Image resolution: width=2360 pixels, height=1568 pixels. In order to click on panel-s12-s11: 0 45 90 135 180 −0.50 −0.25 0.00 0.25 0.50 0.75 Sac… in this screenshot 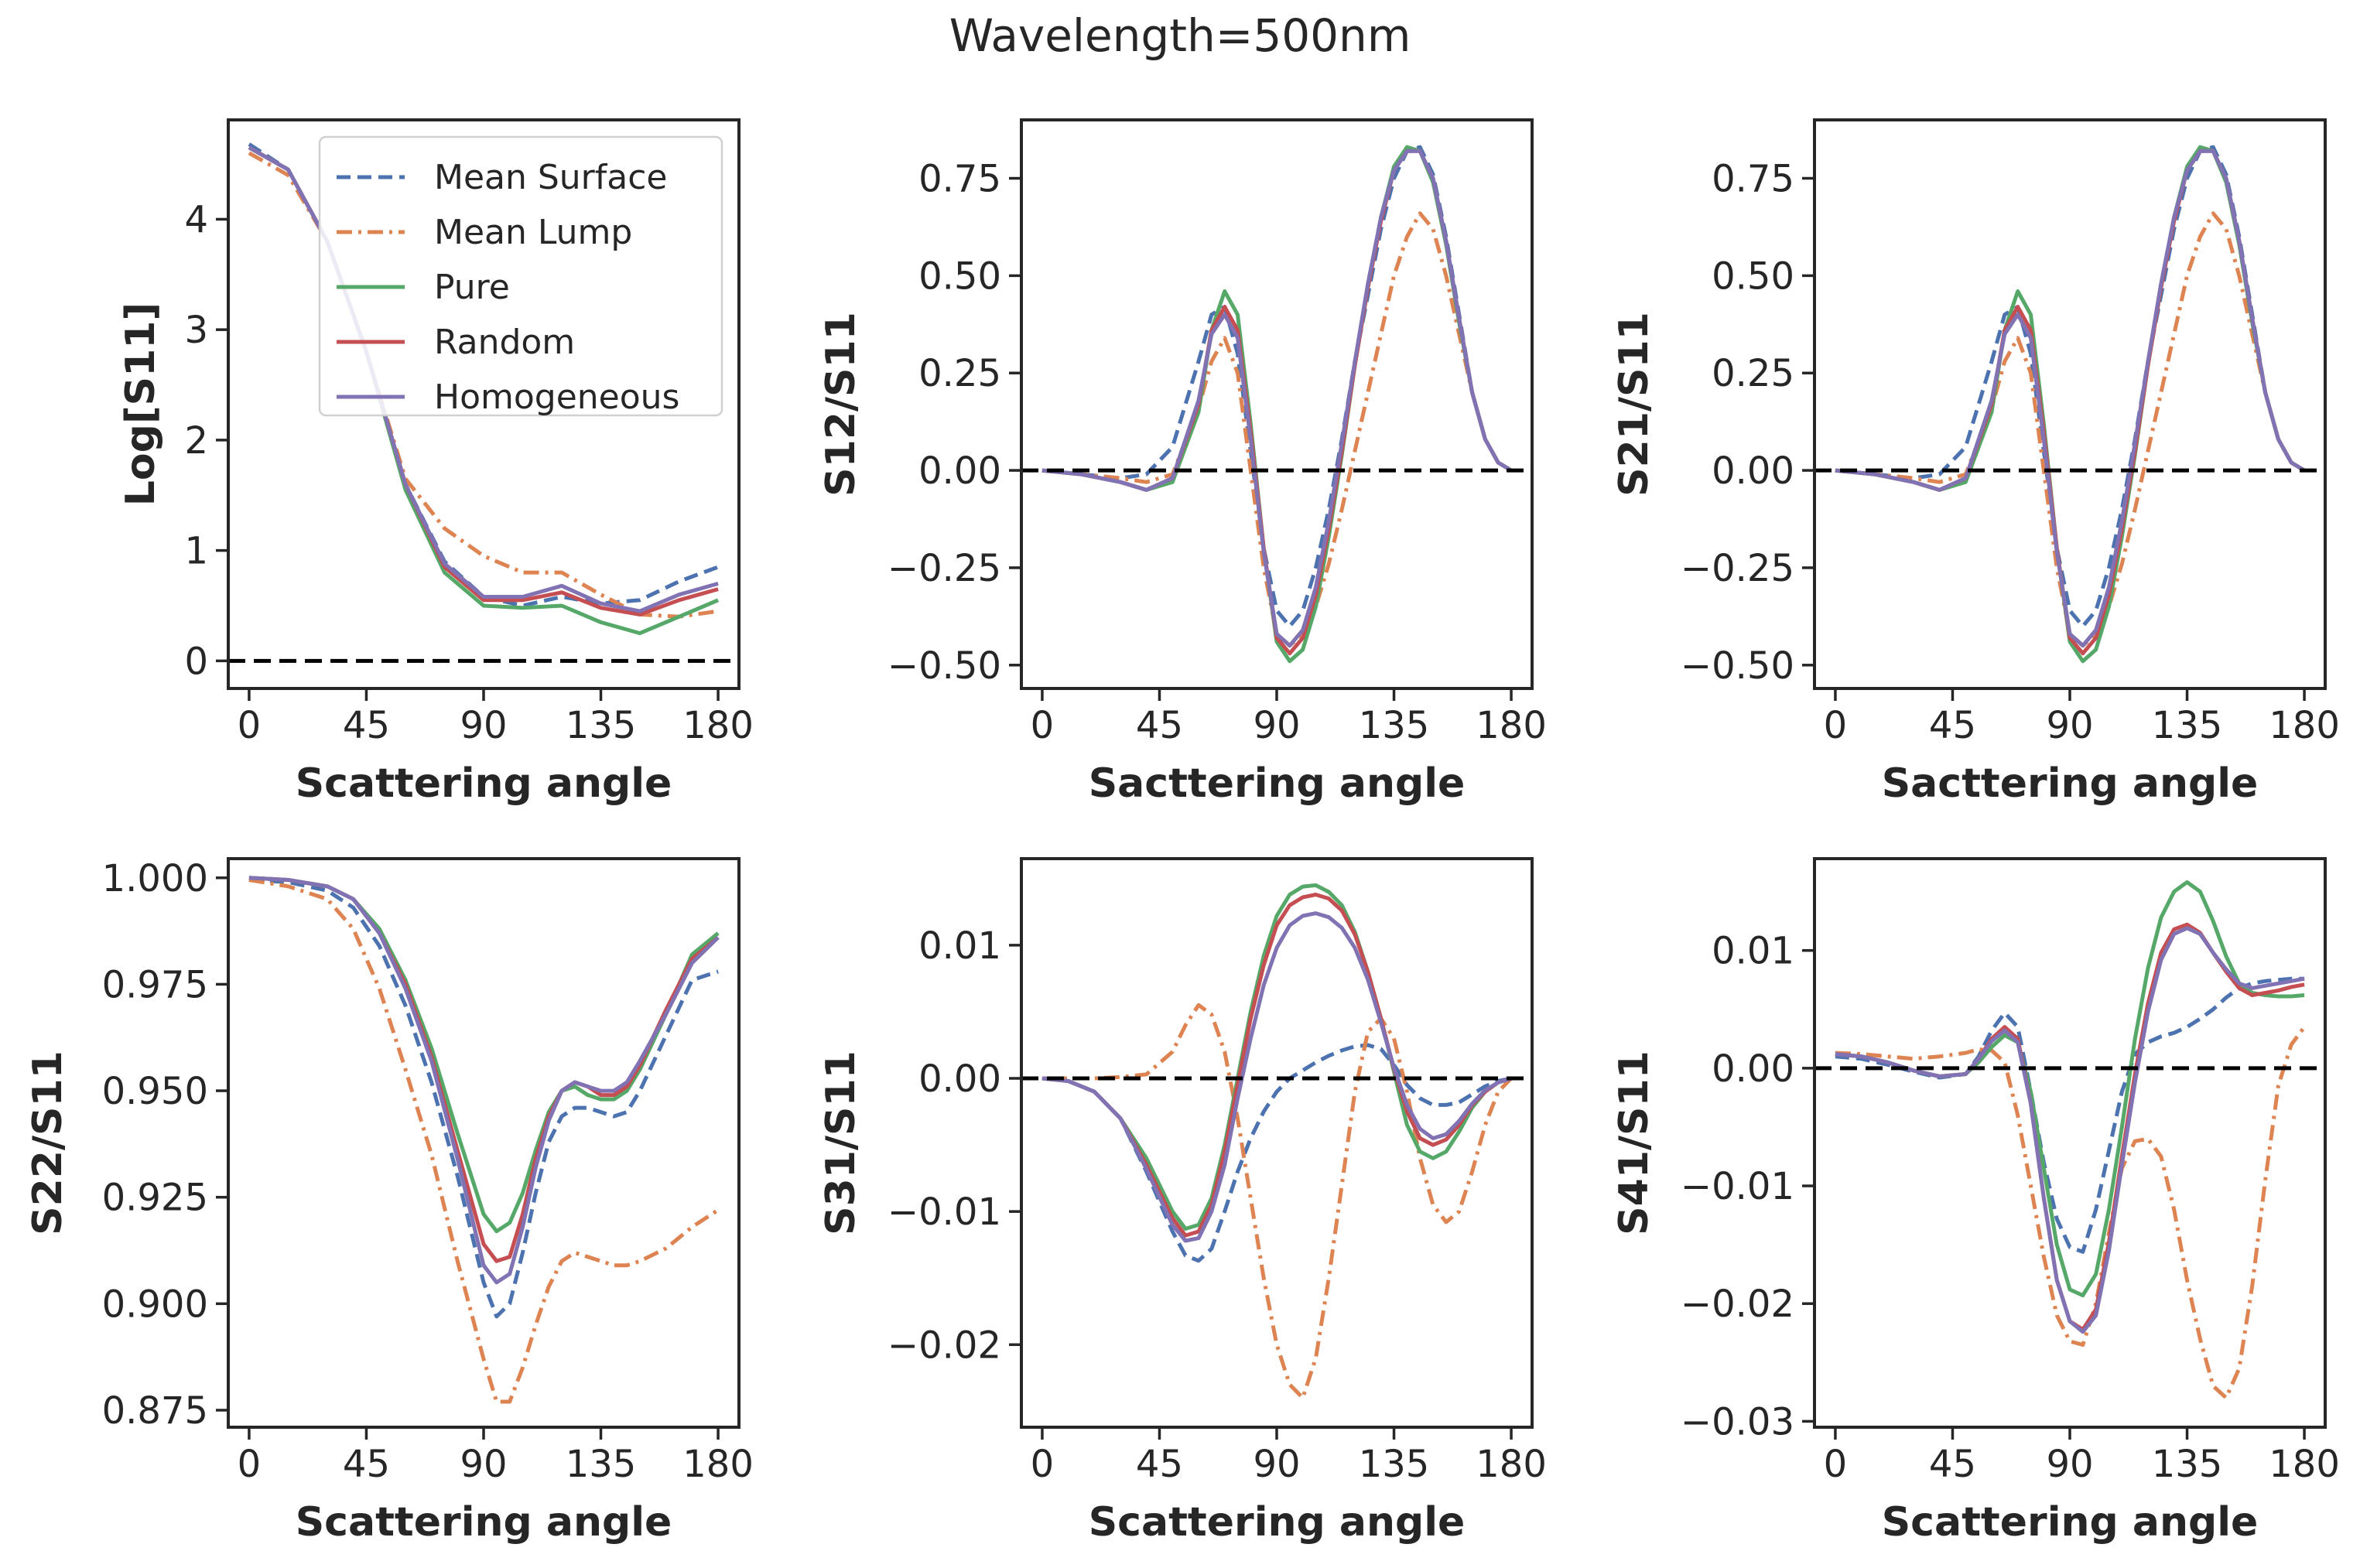, I will do `click(1183, 463)`.